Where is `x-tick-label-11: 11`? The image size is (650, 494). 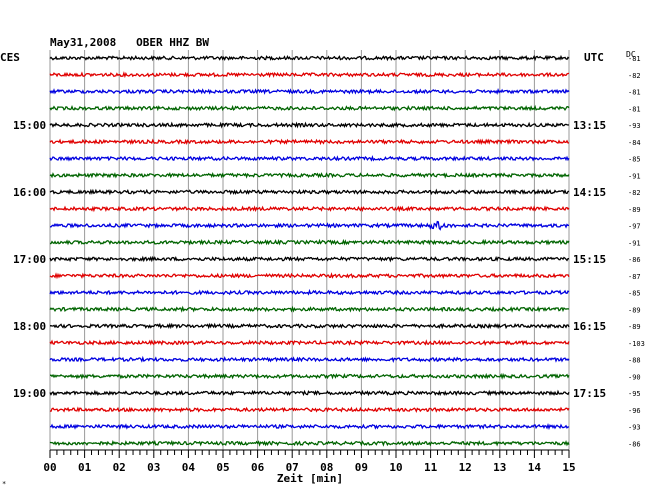
x-tick-label-11: 11 is located at coordinates (431, 467).